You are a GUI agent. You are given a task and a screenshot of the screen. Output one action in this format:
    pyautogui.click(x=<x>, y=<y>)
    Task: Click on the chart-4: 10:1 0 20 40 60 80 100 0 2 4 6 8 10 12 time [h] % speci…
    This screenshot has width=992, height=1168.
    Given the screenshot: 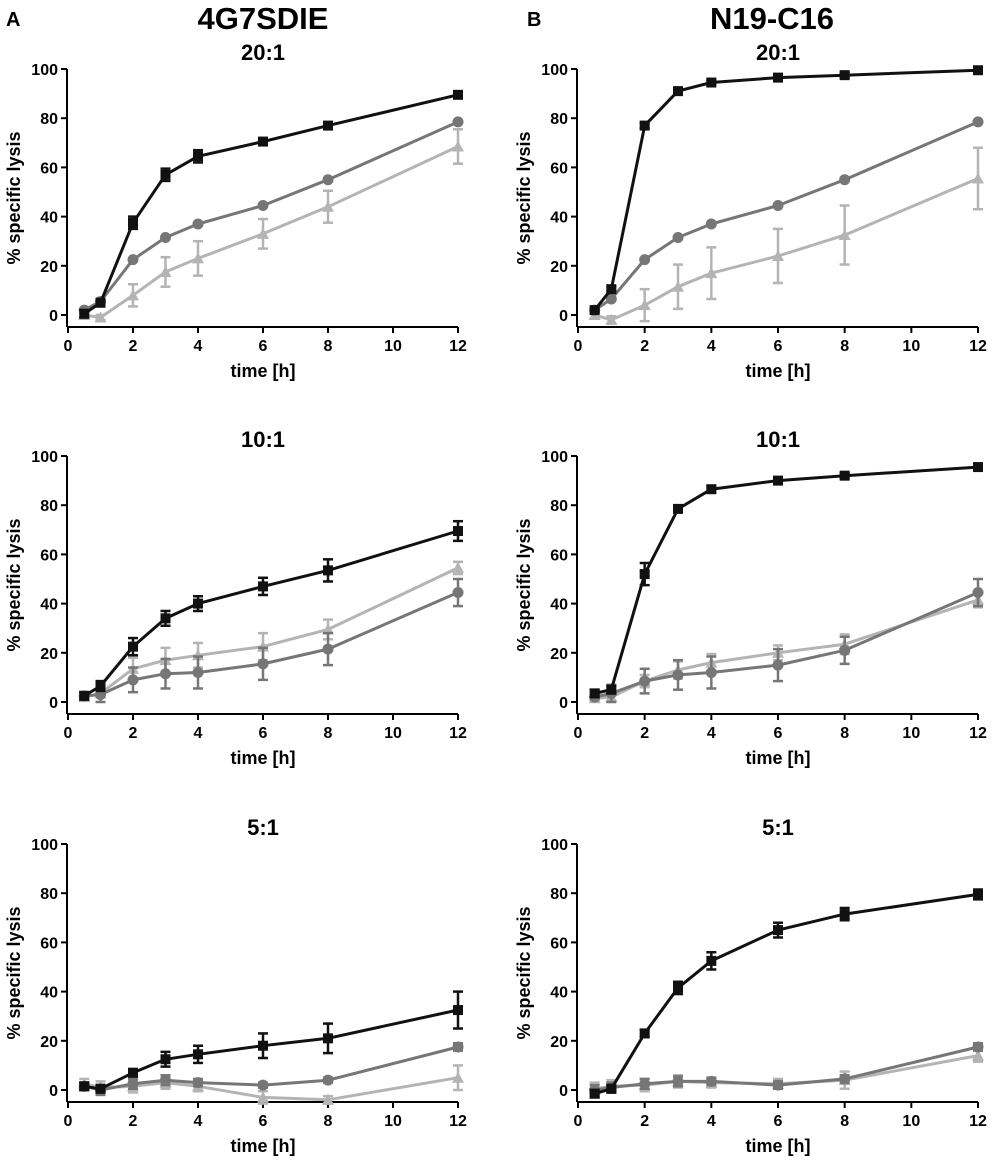 What is the action you would take?
    pyautogui.click(x=750, y=597)
    